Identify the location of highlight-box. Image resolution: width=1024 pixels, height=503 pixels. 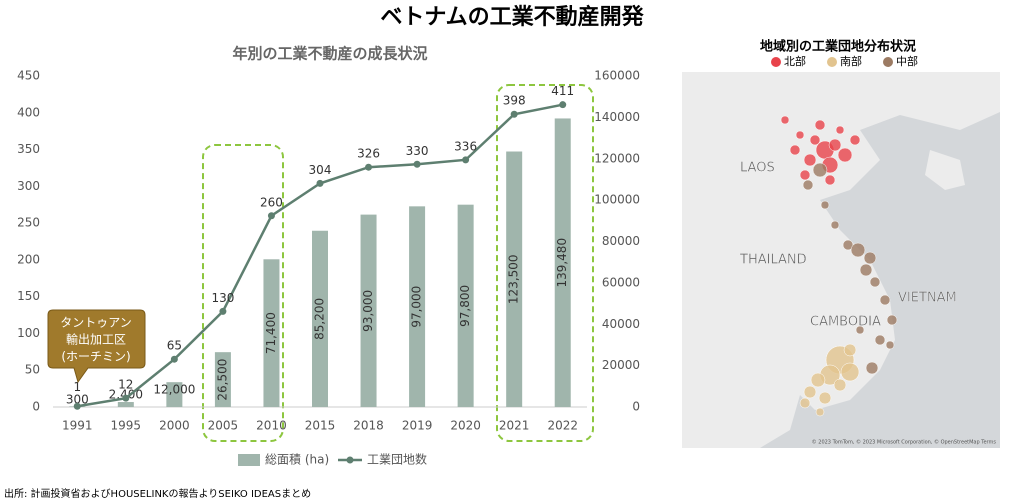
(243, 293).